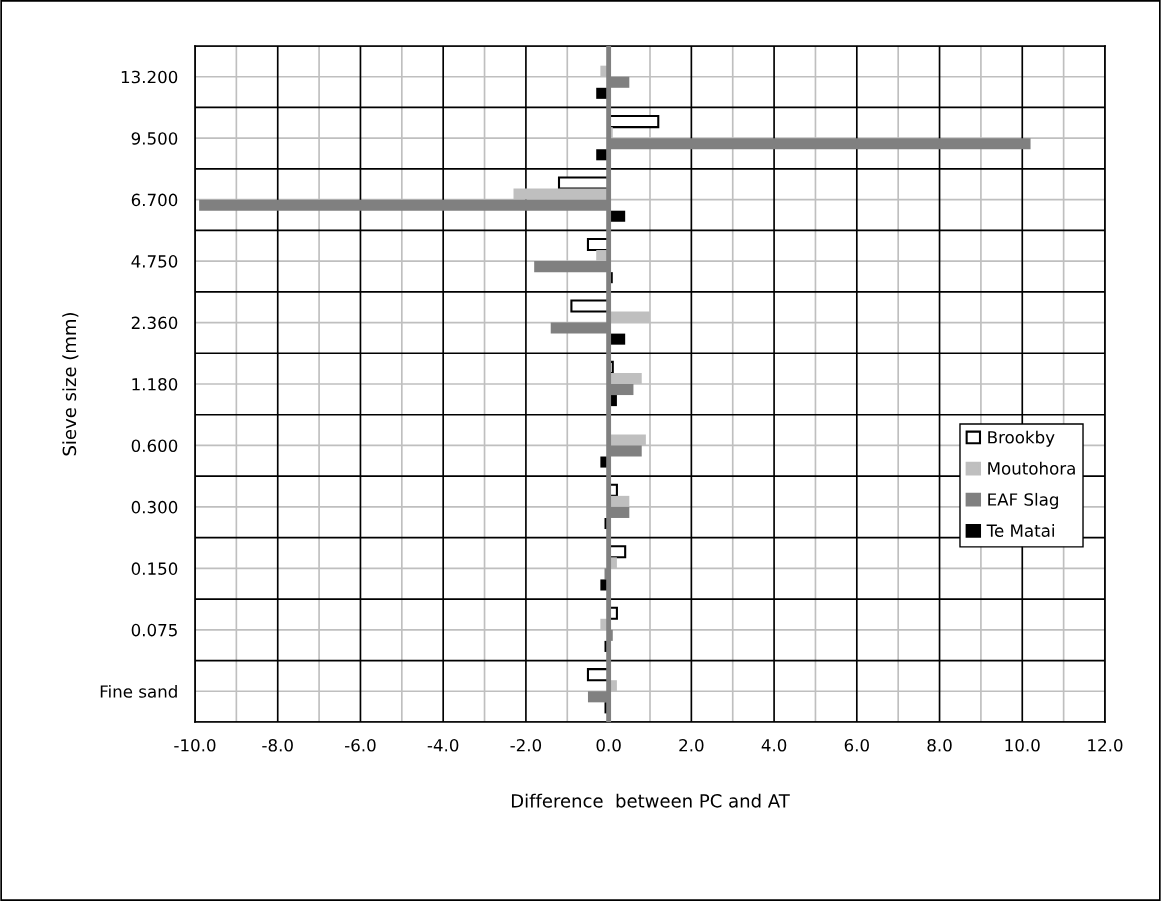 This screenshot has width=1161, height=901. What do you see at coordinates (154, 568) in the screenshot?
I see `y-tick-label: 0.150` at bounding box center [154, 568].